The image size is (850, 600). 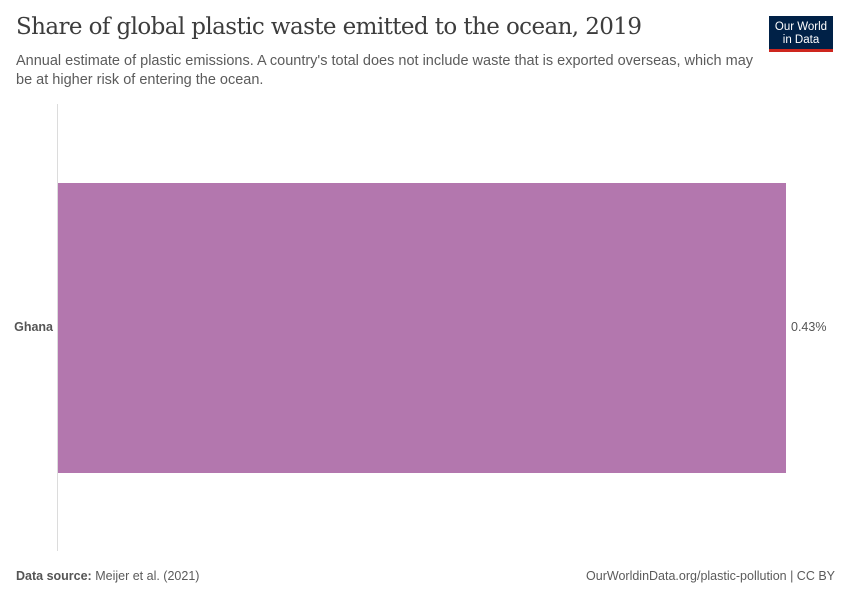 What do you see at coordinates (54, 576) in the screenshot?
I see `data-source-label: Data source:` at bounding box center [54, 576].